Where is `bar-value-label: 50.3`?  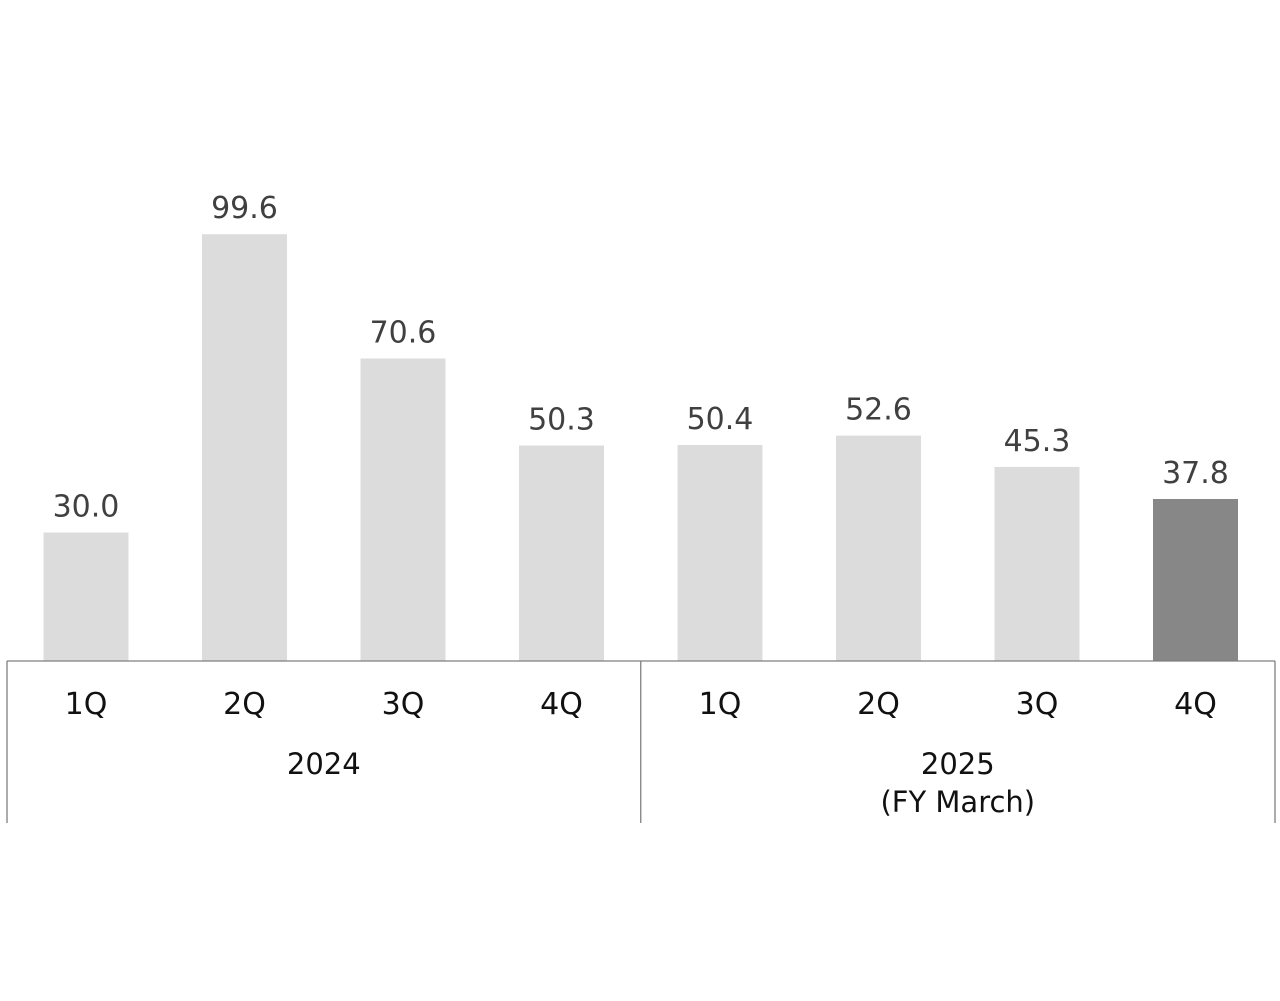 bar-value-label: 50.3 is located at coordinates (561, 420).